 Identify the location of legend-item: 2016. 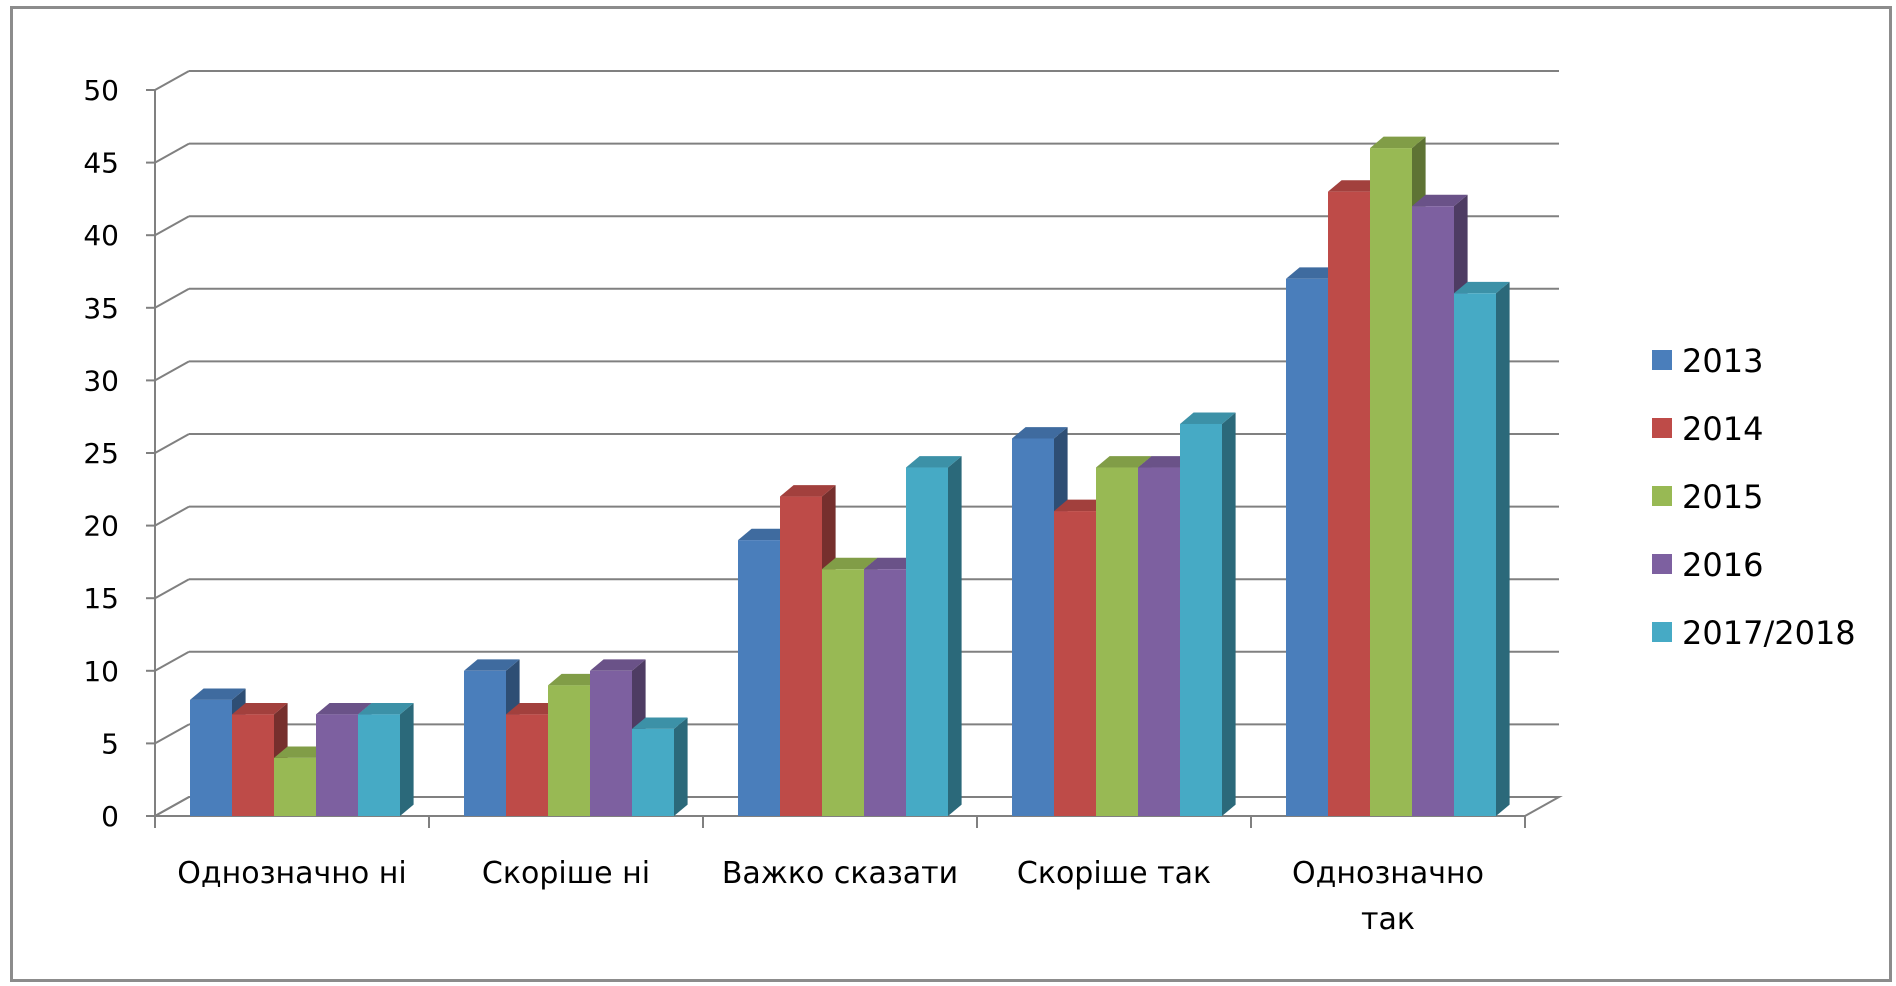
(1707, 565).